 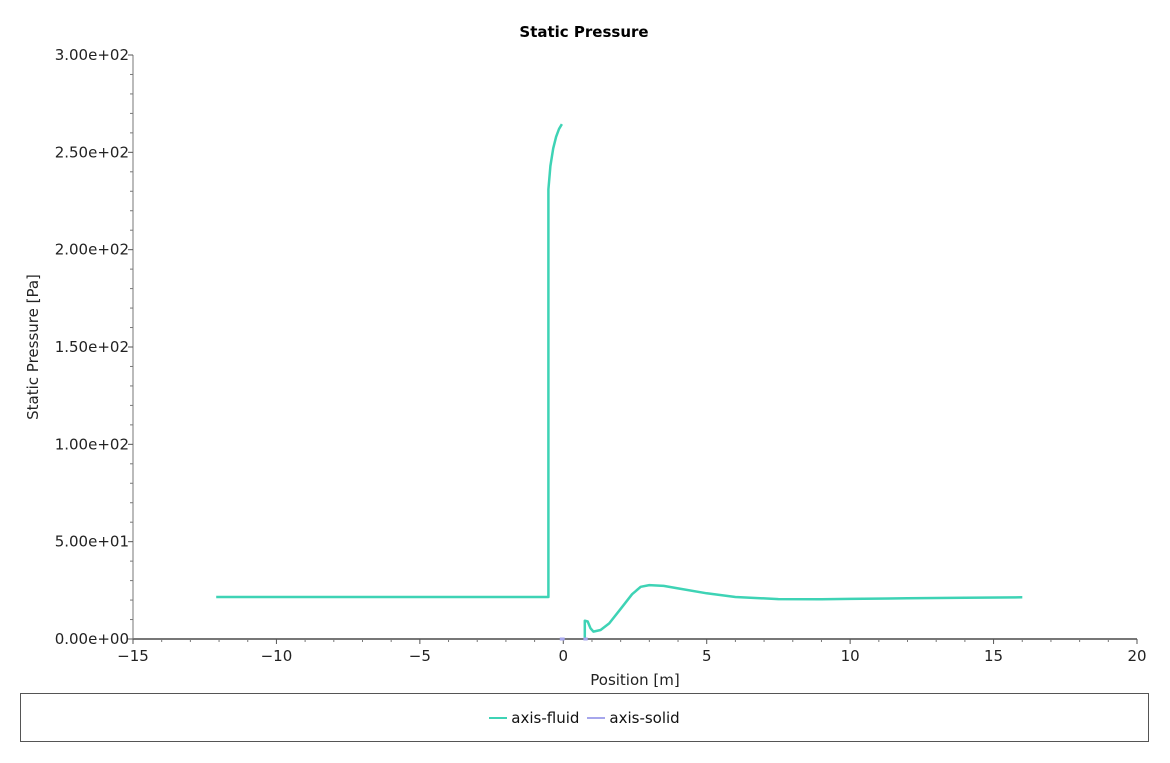 What do you see at coordinates (635, 680) in the screenshot?
I see `x-axis-label: Position [m]` at bounding box center [635, 680].